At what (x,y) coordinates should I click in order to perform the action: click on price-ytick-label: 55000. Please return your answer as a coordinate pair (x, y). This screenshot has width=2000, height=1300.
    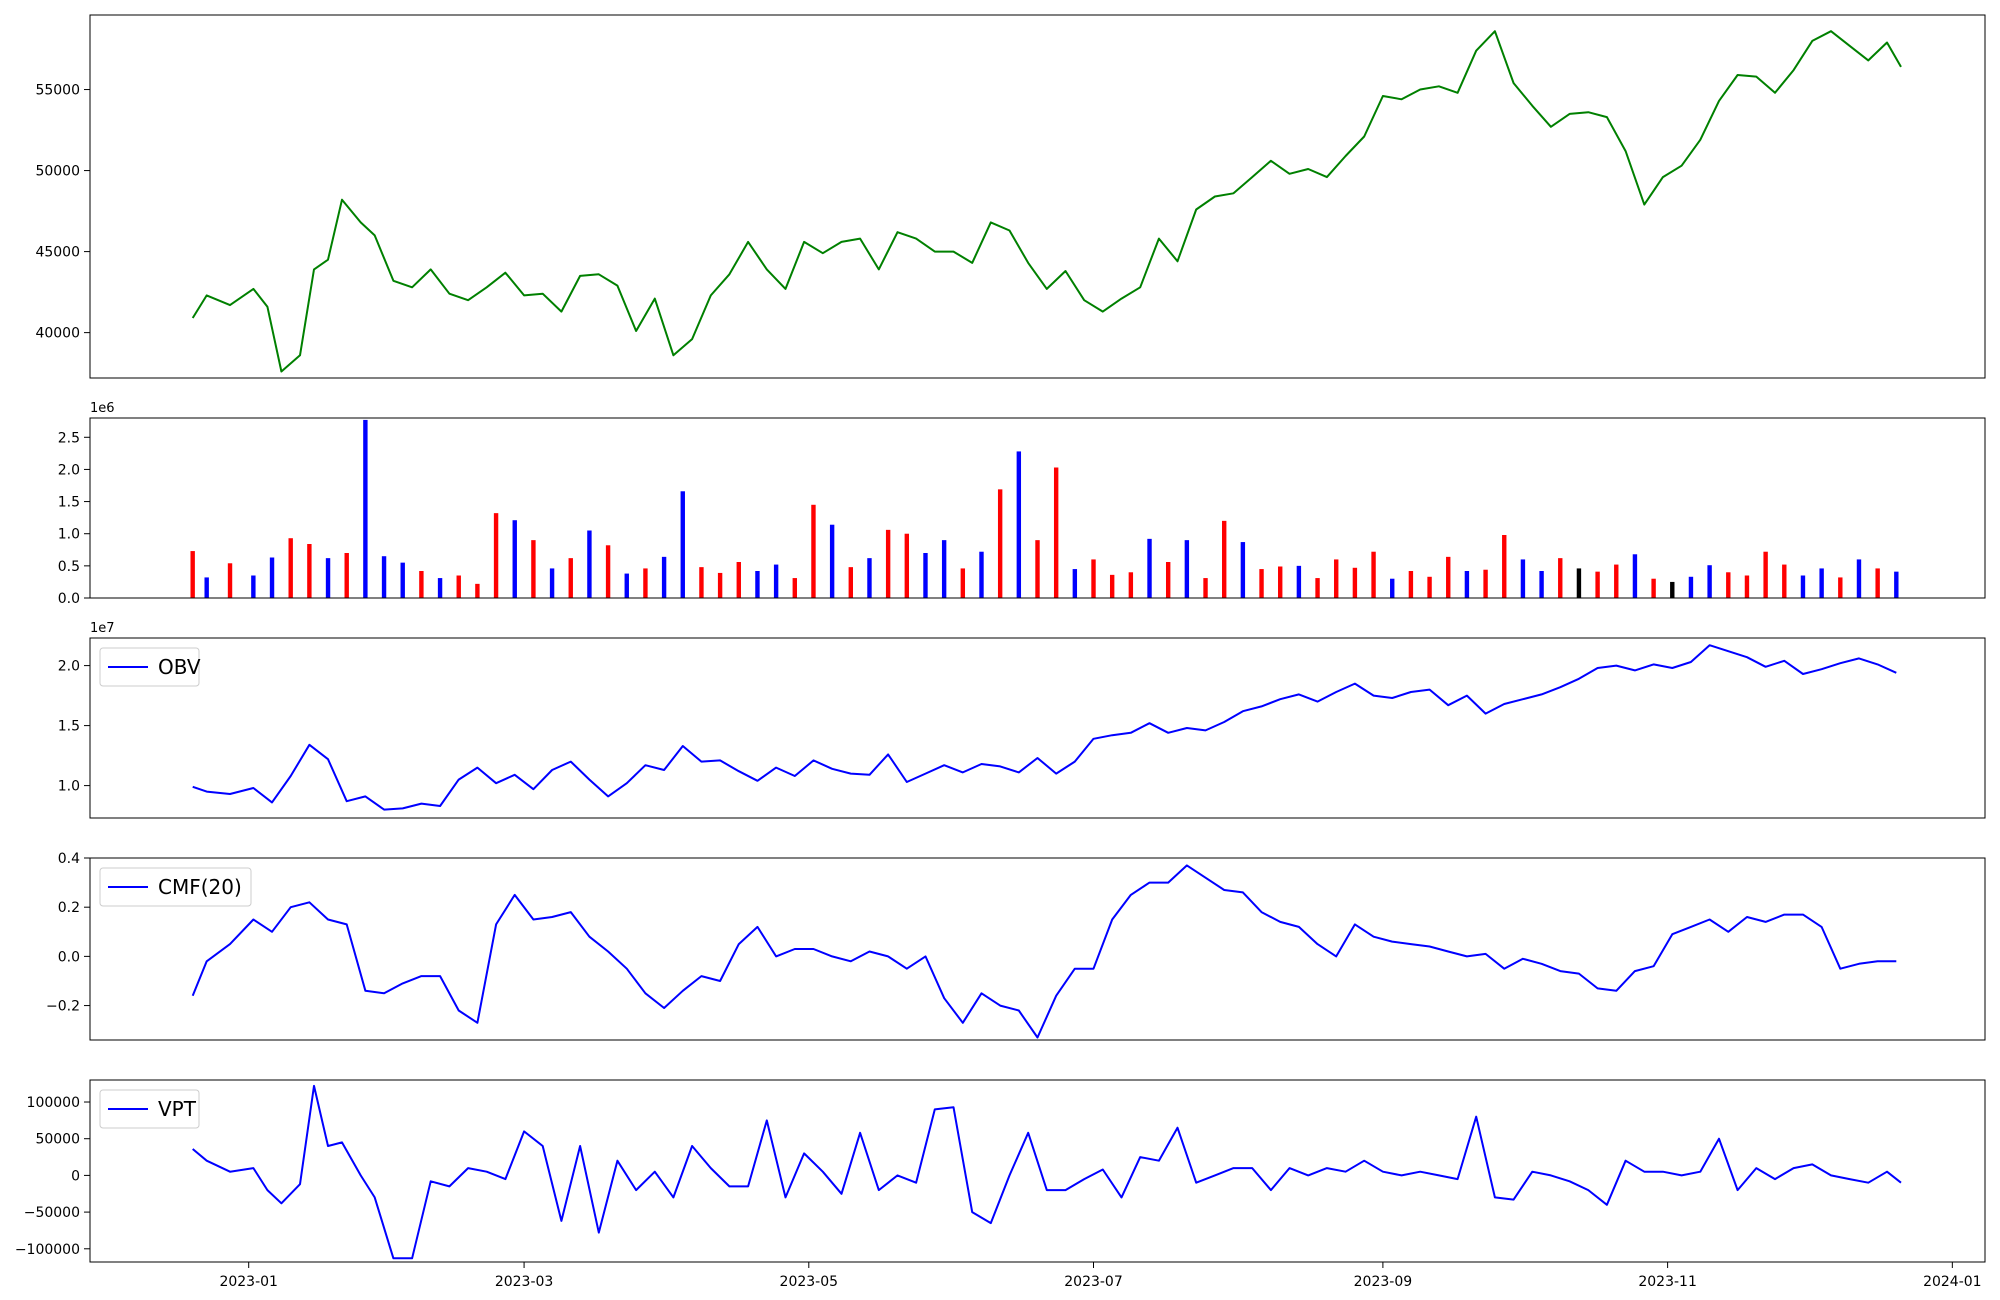
    Looking at the image, I should click on (57, 91).